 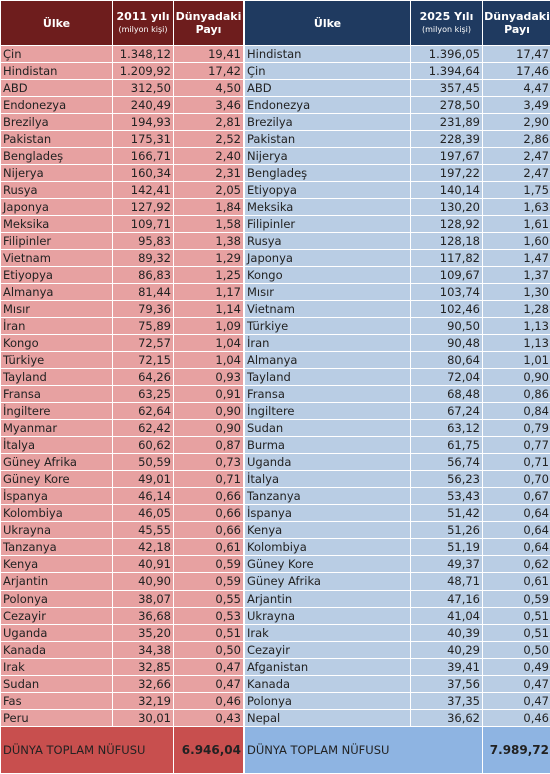 What do you see at coordinates (327, 615) in the screenshot?
I see `country: Ukrayna` at bounding box center [327, 615].